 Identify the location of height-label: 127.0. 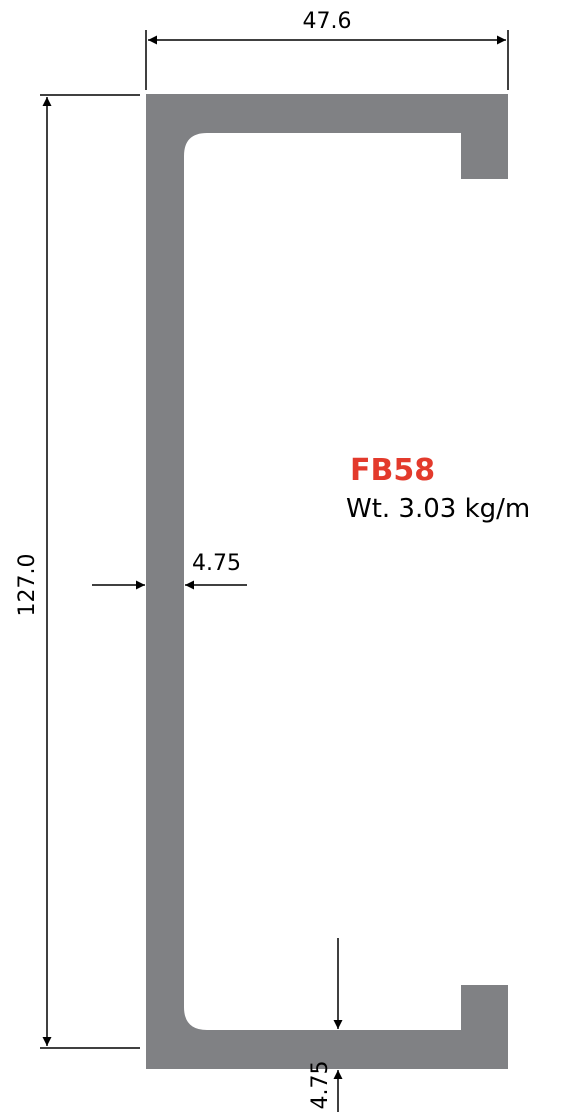
(27, 585).